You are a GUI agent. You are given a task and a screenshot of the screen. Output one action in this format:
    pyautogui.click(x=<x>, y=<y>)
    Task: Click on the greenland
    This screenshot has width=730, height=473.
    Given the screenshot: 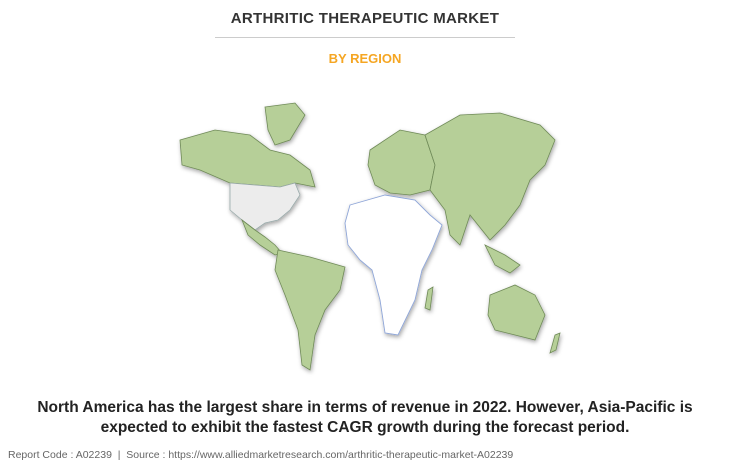 What is the action you would take?
    pyautogui.click(x=285, y=124)
    